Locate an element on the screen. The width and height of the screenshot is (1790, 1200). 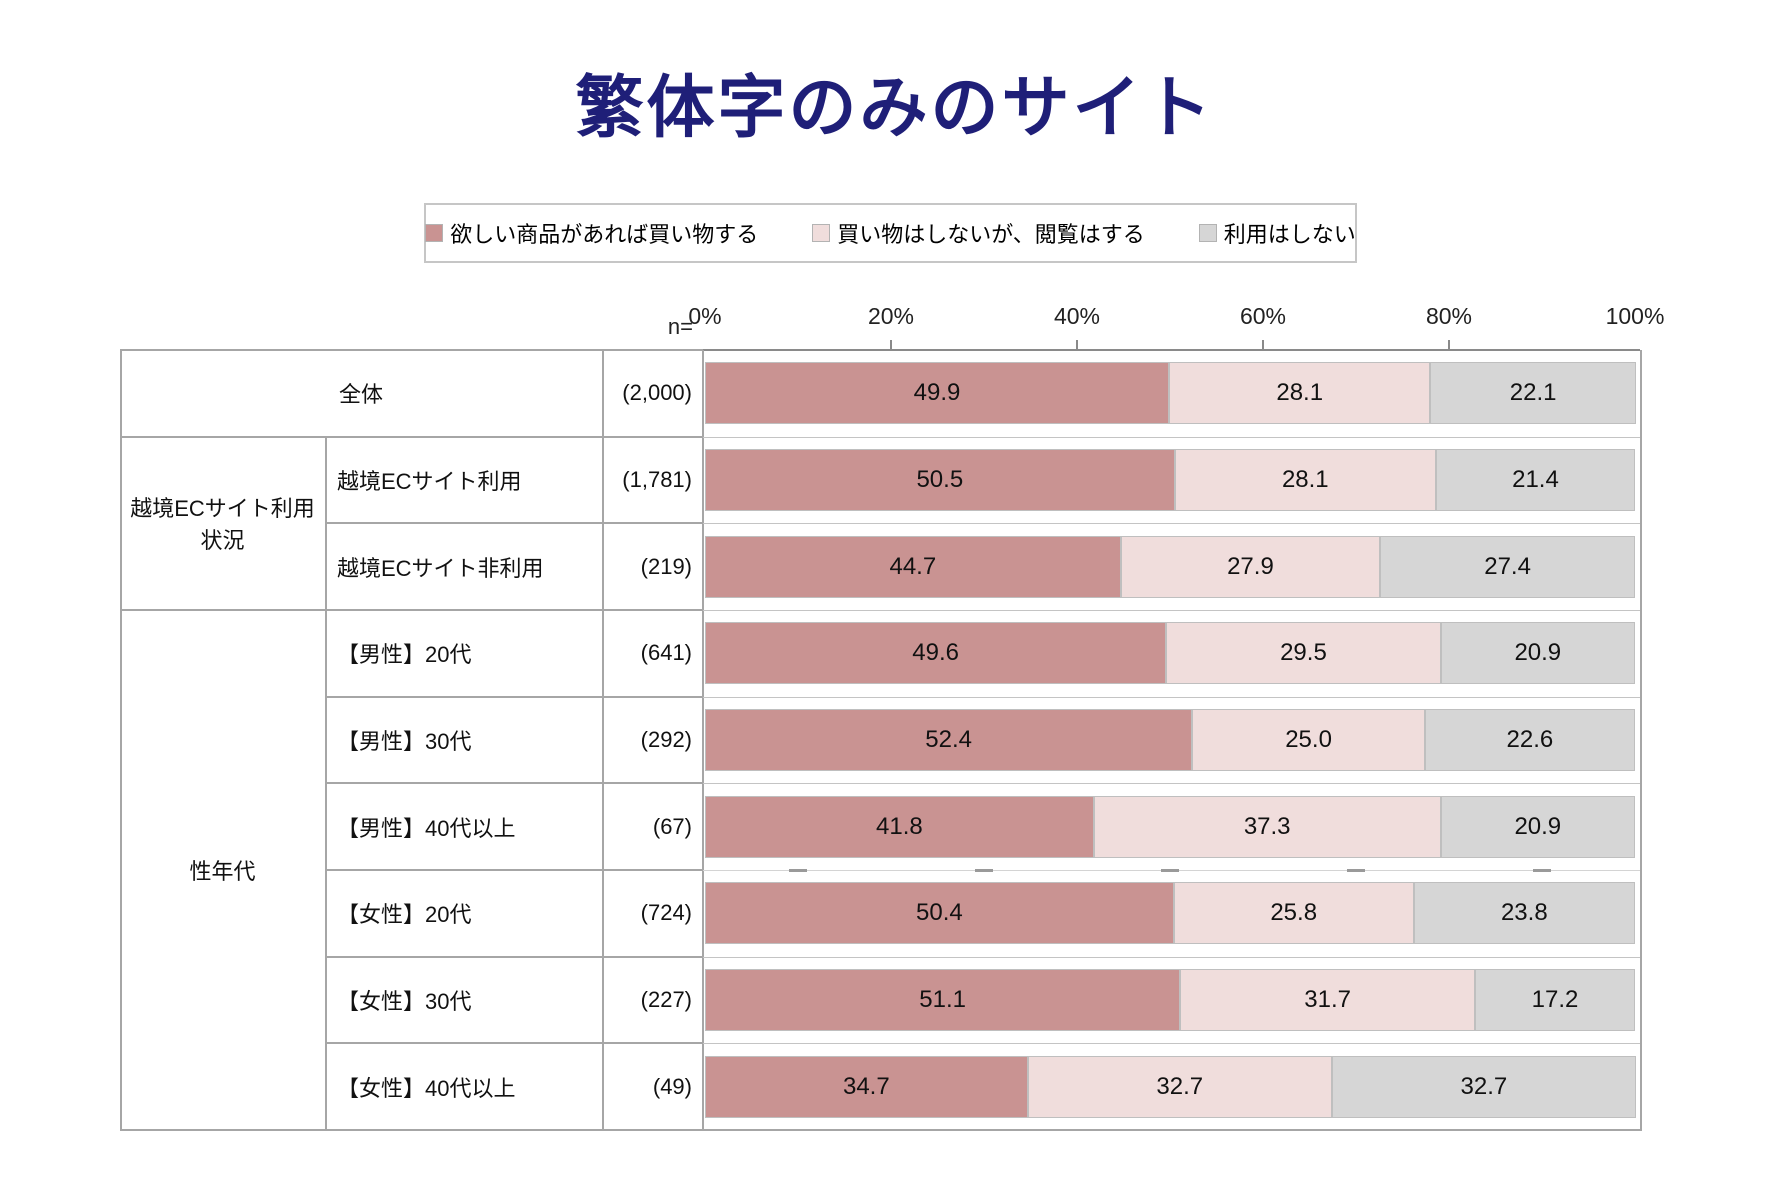
row-n-value: (724) is located at coordinates (666, 913).